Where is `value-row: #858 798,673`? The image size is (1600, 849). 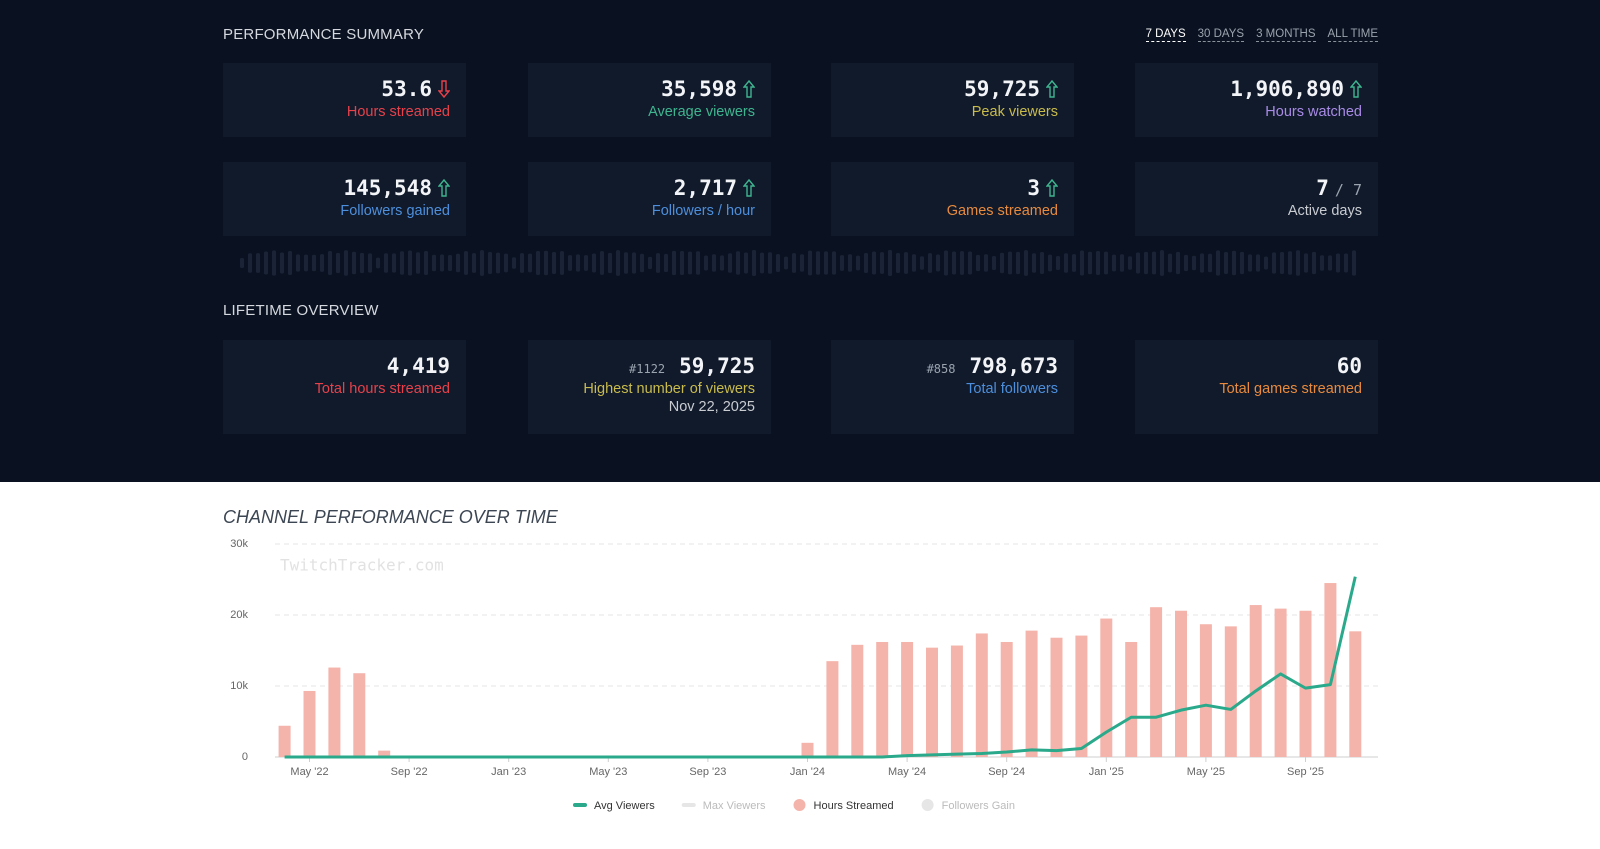 value-row: #858 798,673 is located at coordinates (944, 366).